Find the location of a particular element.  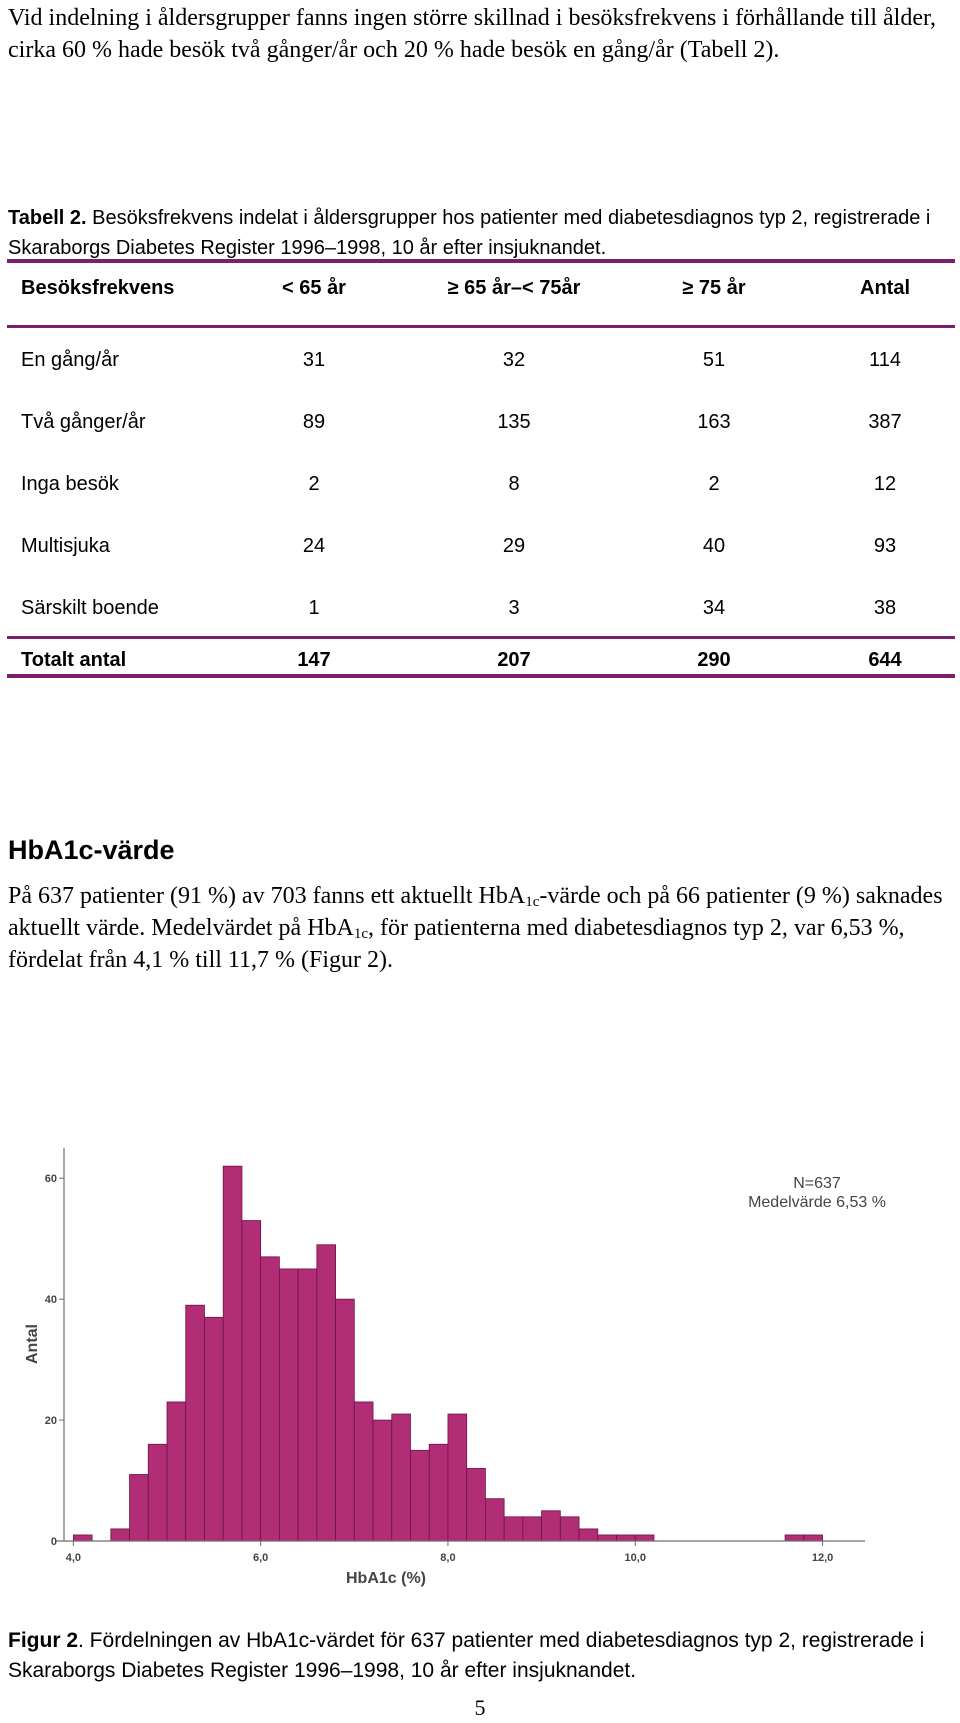

table-cell: 114 is located at coordinates (885, 360).